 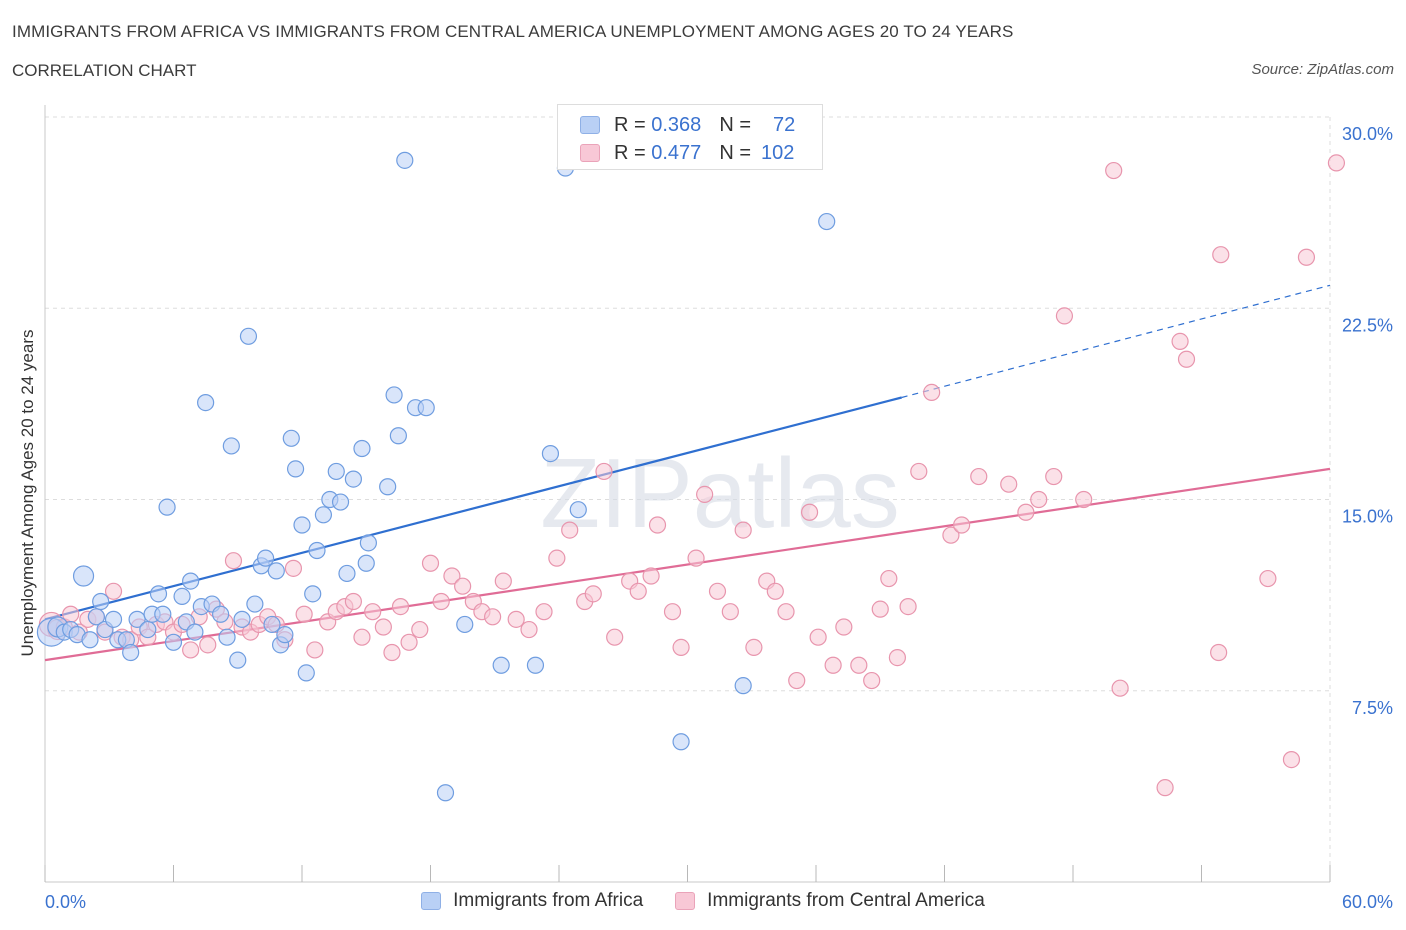 I want to click on x-tick-label: 60.0%, so click(x=1367, y=902).